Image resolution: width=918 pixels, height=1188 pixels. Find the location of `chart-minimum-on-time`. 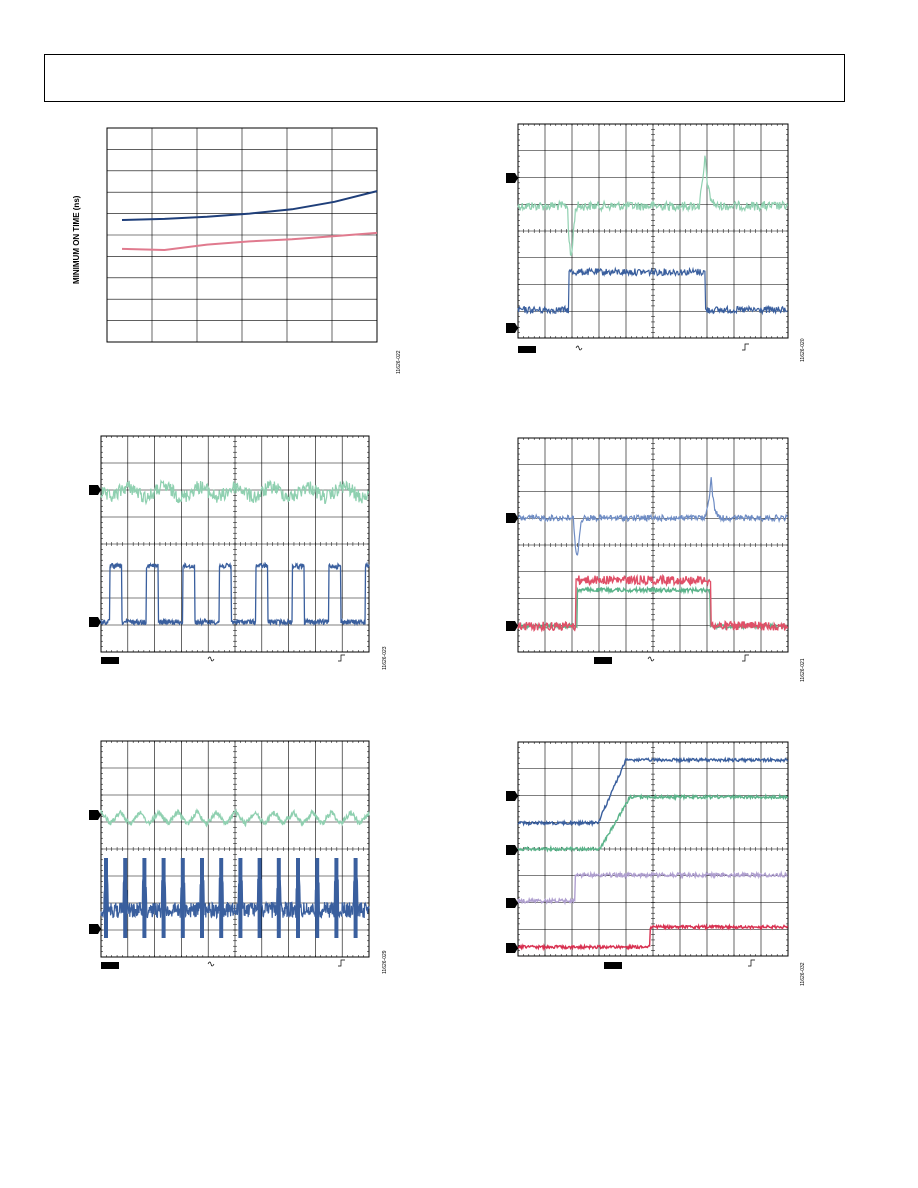

chart-minimum-on-time is located at coordinates (242, 235).